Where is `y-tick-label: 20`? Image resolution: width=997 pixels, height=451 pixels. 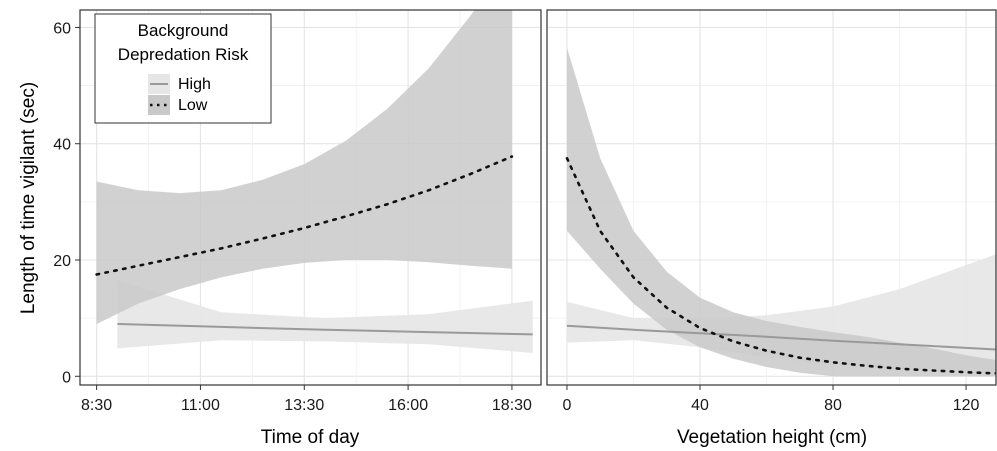 y-tick-label: 20 is located at coordinates (62, 261).